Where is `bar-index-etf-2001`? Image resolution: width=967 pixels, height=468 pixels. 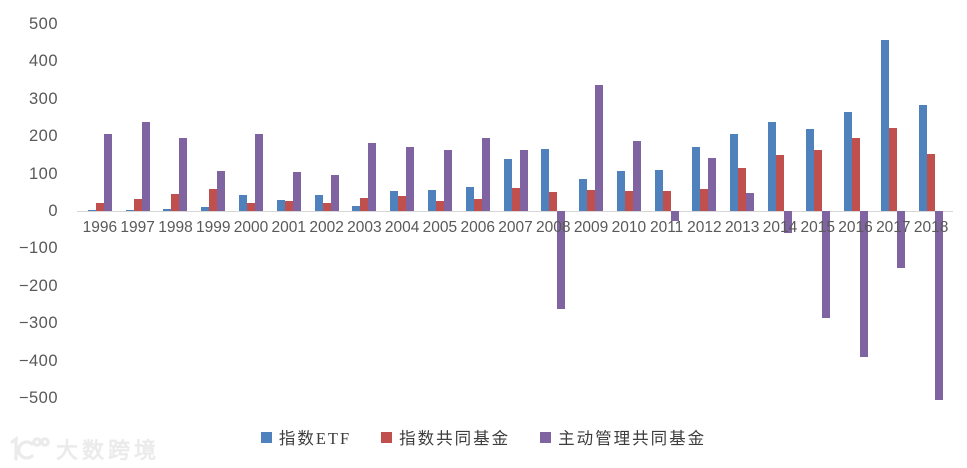 bar-index-etf-2001 is located at coordinates (280, 205).